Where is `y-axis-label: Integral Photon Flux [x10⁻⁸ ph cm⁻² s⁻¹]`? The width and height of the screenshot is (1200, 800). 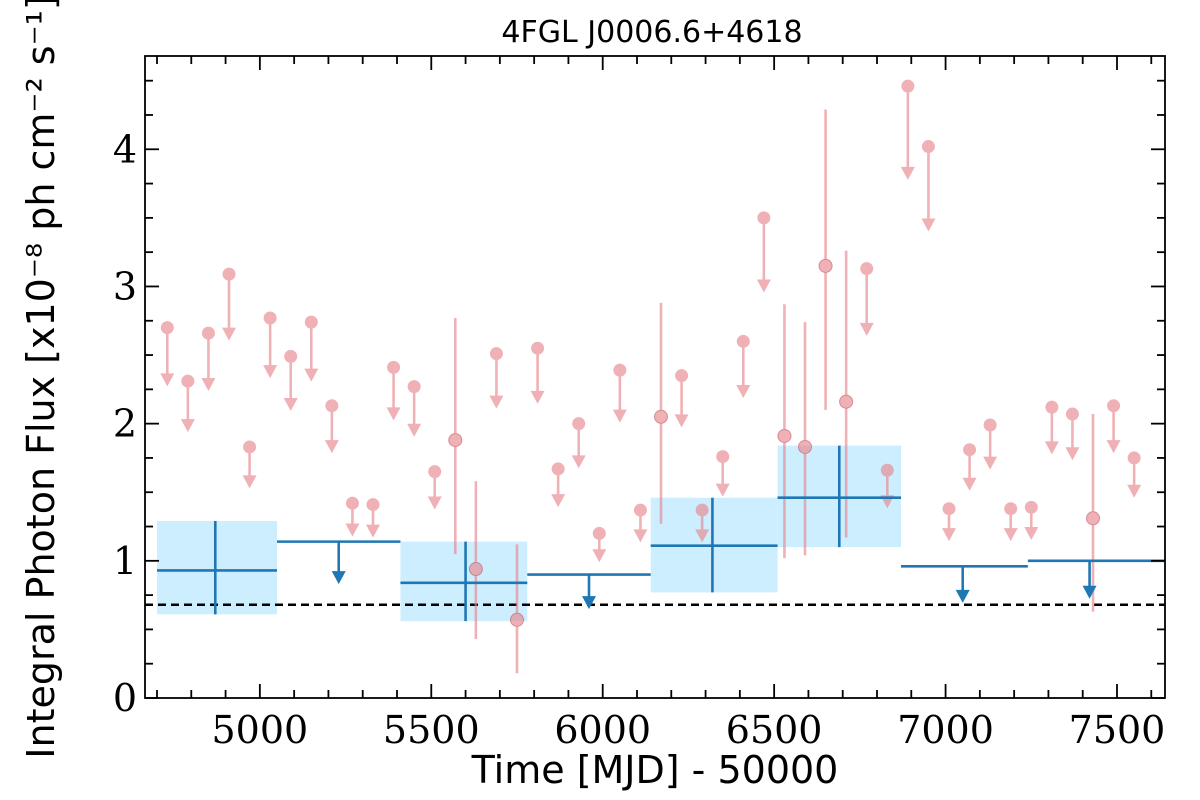 y-axis-label: Integral Photon Flux [x10⁻⁸ ph cm⁻² s⁻¹] is located at coordinates (41, 379).